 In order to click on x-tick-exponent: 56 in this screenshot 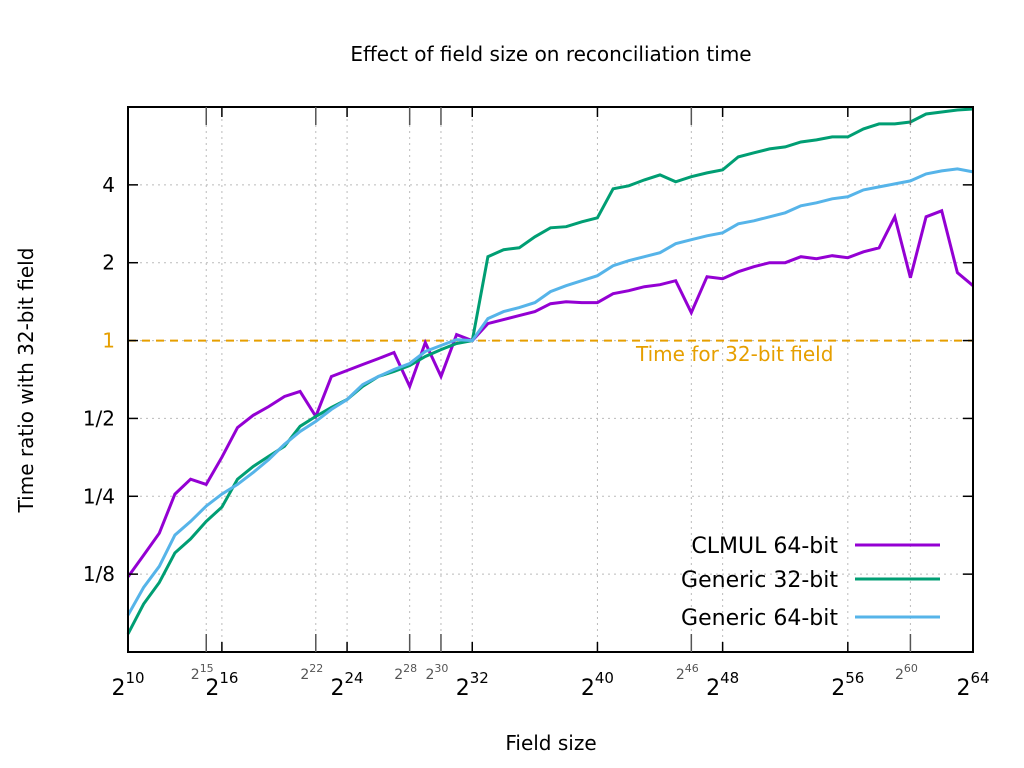, I will do `click(854, 678)`.